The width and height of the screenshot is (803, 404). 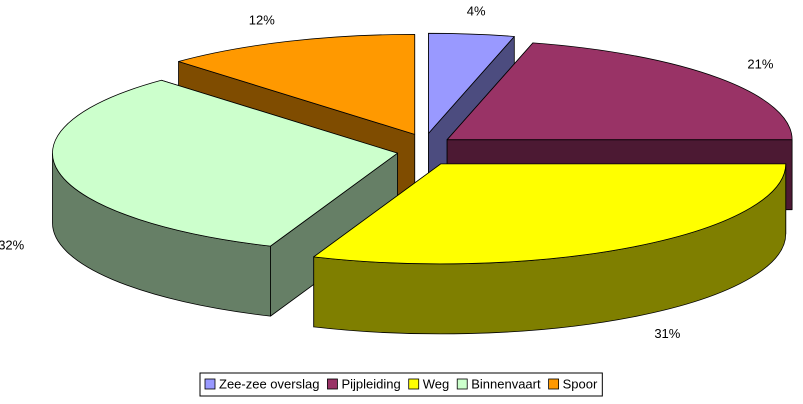 I want to click on data-label: 31%, so click(x=667, y=333).